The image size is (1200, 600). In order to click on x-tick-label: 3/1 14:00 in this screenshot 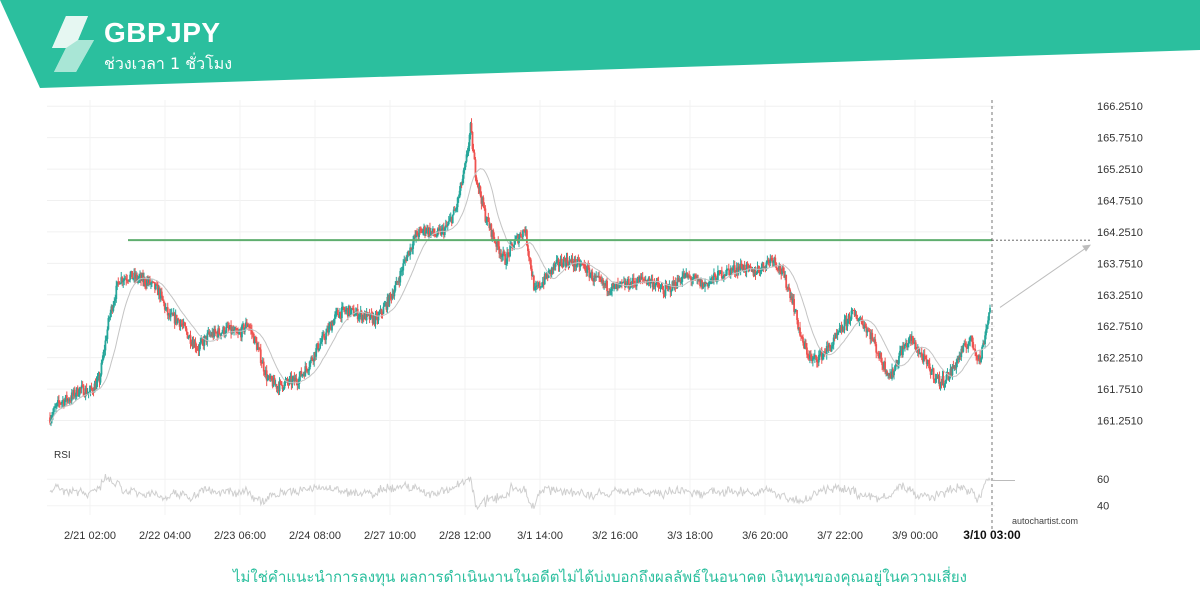, I will do `click(540, 536)`.